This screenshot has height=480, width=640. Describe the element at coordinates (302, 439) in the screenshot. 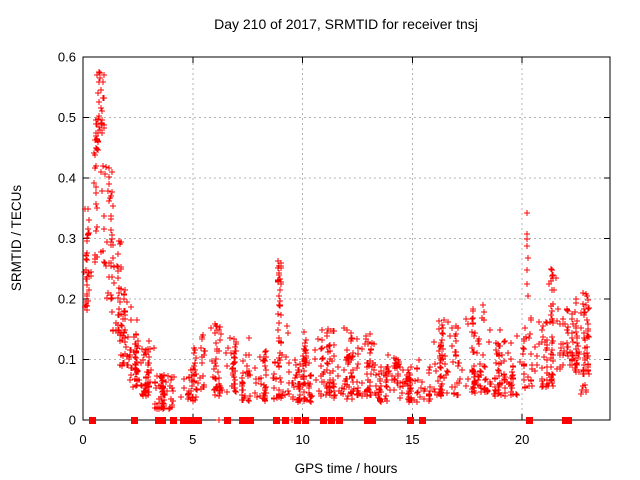

I see `x-tick-label: 10` at that location.